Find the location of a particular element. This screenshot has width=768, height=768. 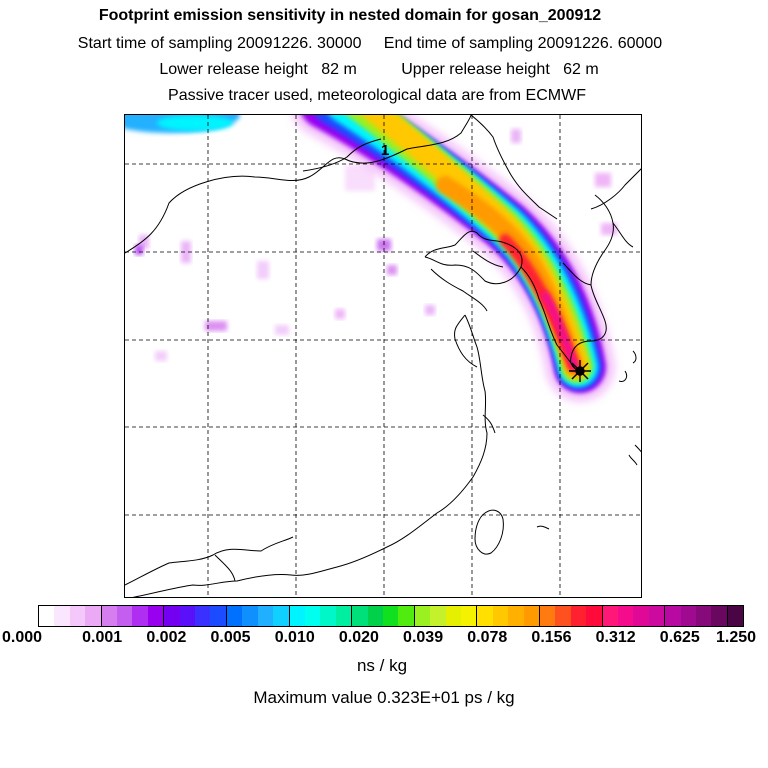

colorbar-tick-label: 0.000 is located at coordinates (22, 637).